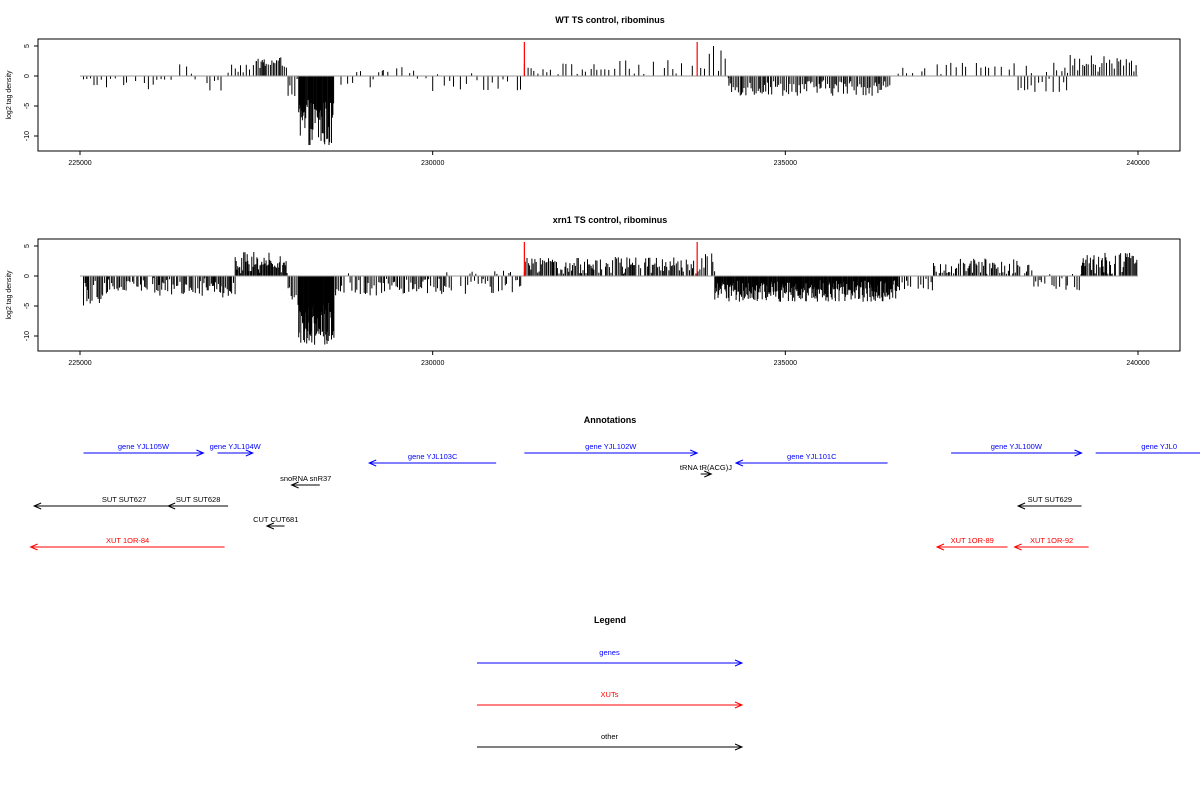 Image resolution: width=1200 pixels, height=800 pixels. What do you see at coordinates (812, 456) in the screenshot?
I see `annotation-label: gene YJL101C` at bounding box center [812, 456].